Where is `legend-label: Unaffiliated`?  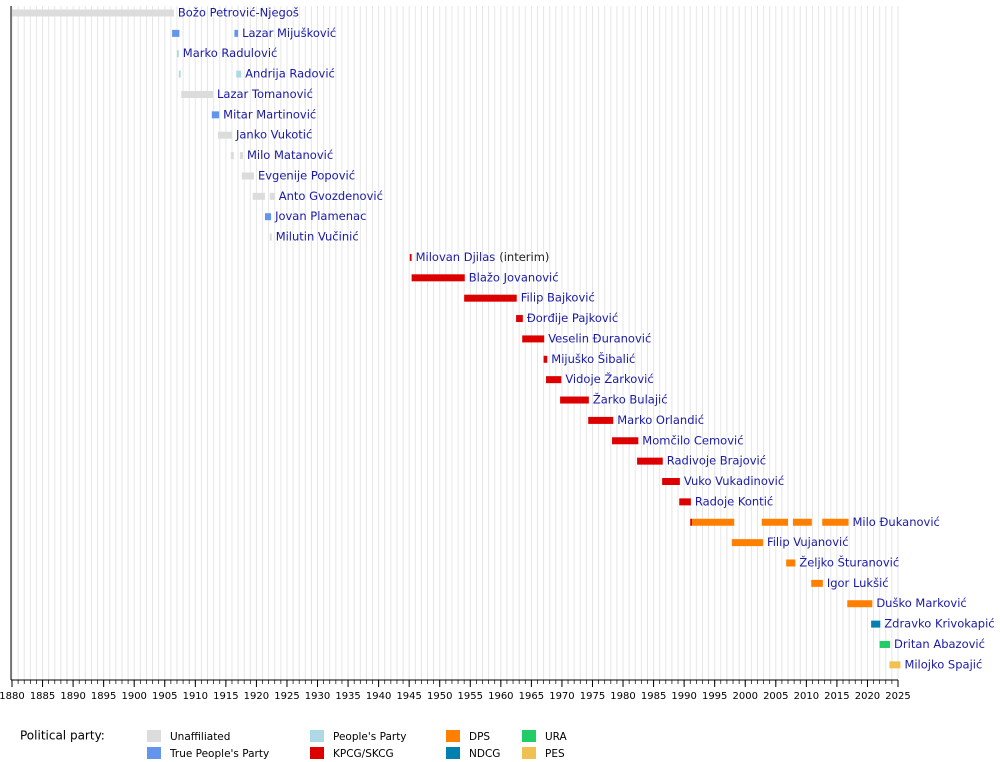
legend-label: Unaffiliated is located at coordinates (200, 737).